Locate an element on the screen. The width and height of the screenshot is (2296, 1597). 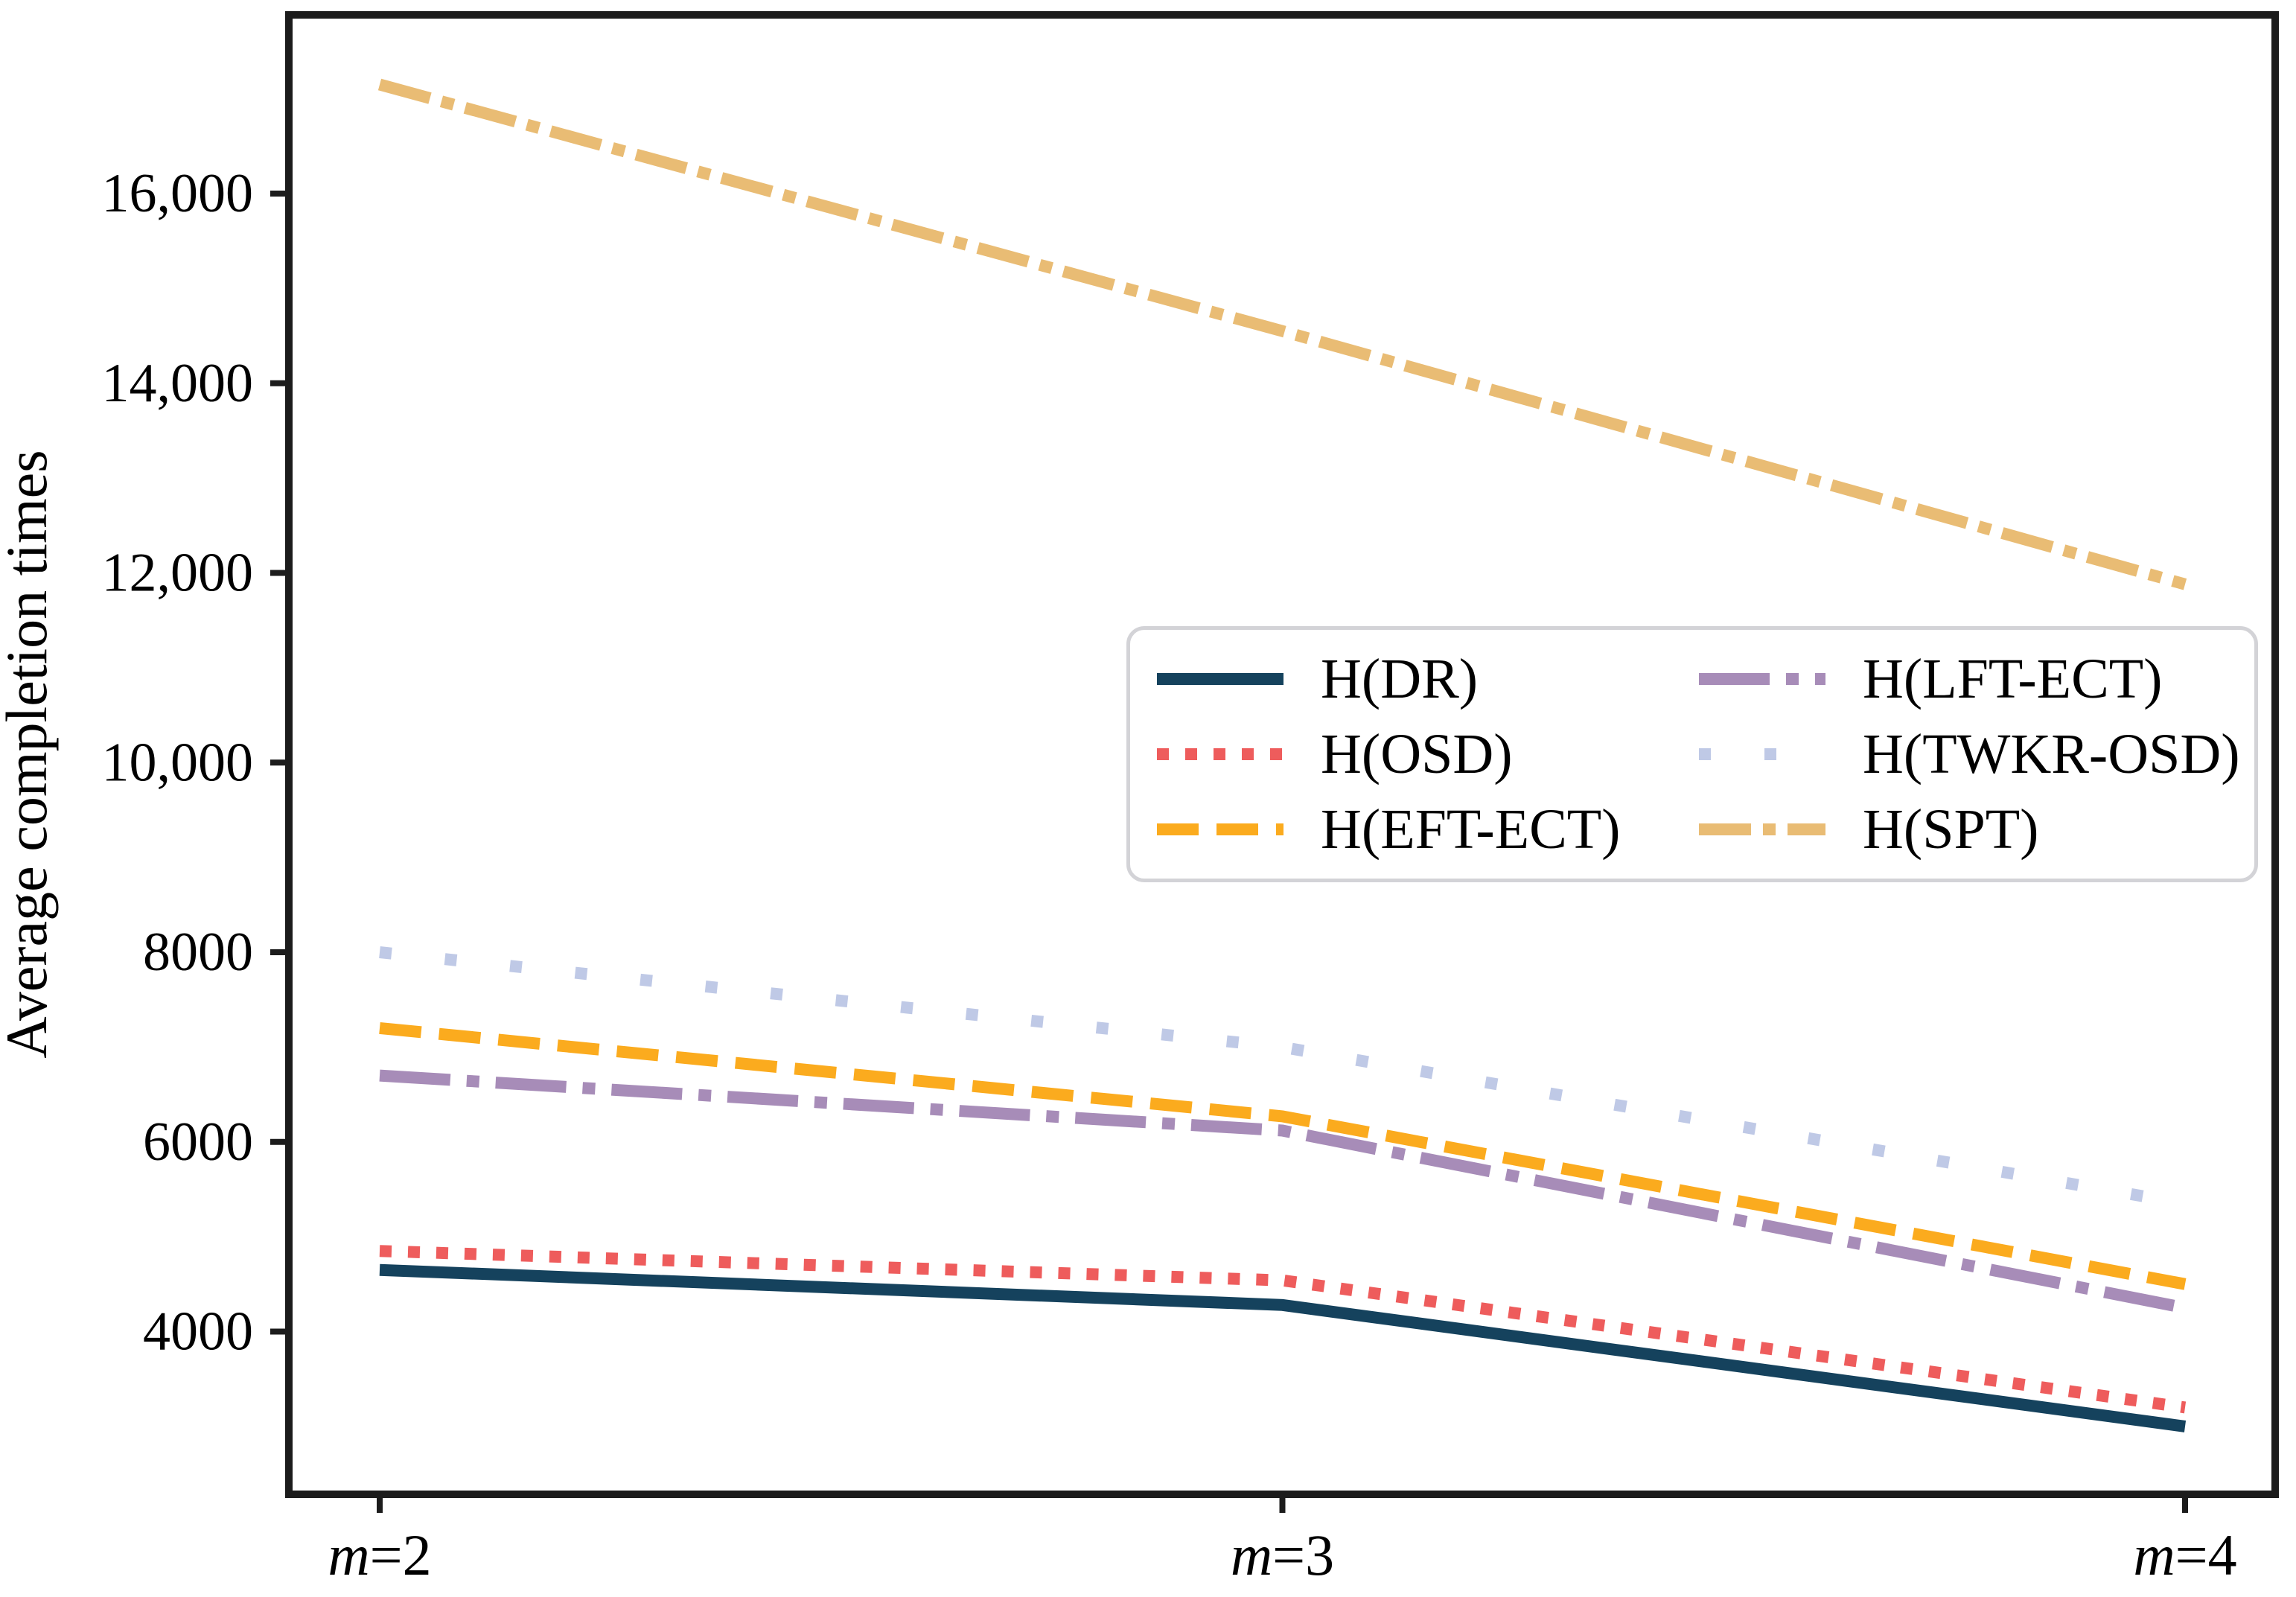
series-line-H(EFT-ECT) is located at coordinates (1283, 1155).